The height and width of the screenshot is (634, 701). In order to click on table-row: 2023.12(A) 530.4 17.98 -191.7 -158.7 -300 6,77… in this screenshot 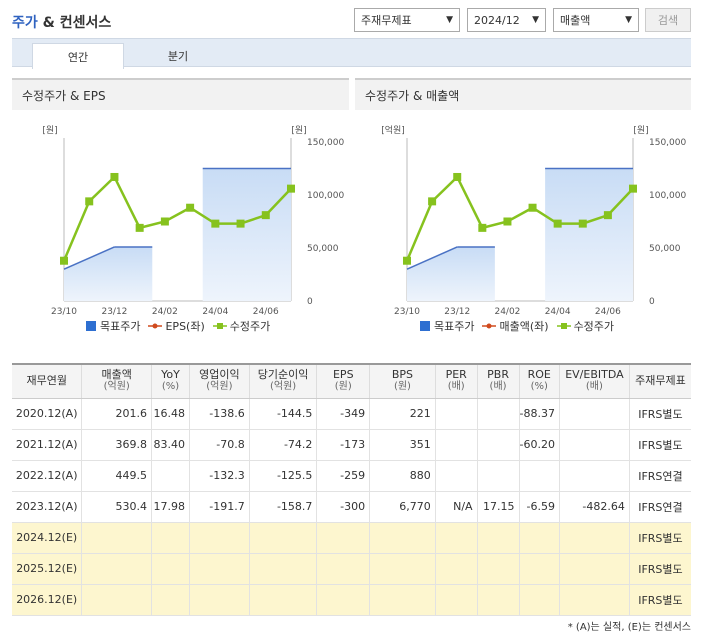, I will do `click(351, 507)`.